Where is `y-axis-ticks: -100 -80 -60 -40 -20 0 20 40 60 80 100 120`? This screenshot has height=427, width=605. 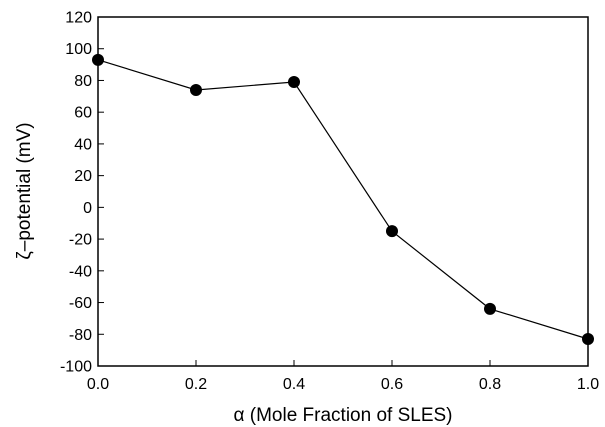 y-axis-ticks: -100 -80 -60 -40 -20 0 20 40 60 80 100 120 is located at coordinates (82, 193).